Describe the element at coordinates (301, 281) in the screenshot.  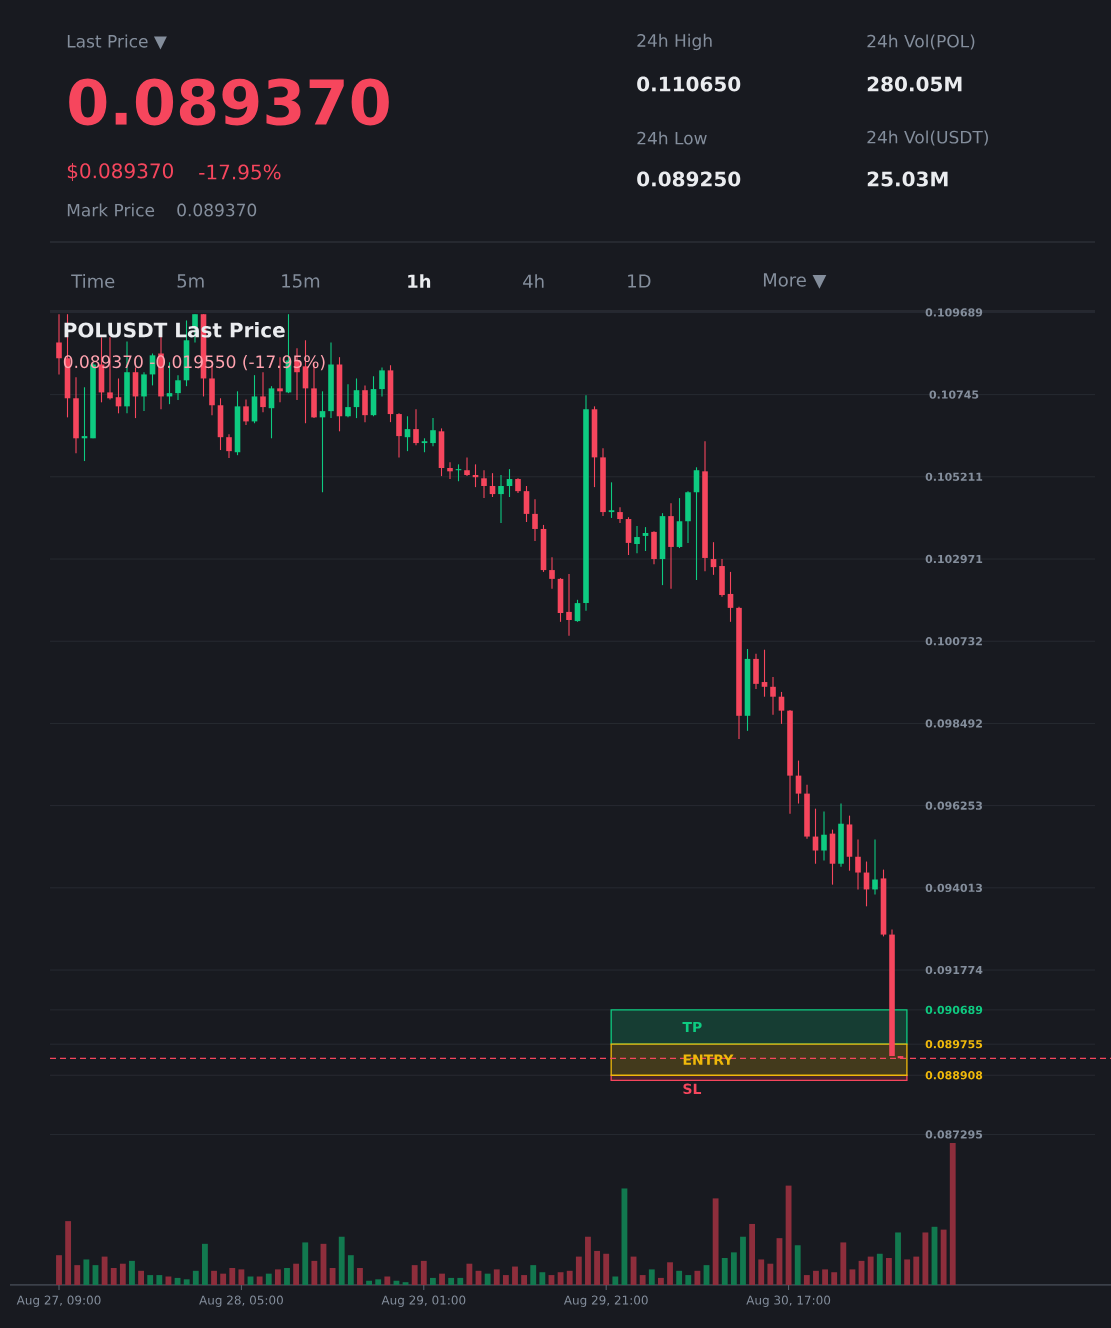
I see `text: 15m` at that location.